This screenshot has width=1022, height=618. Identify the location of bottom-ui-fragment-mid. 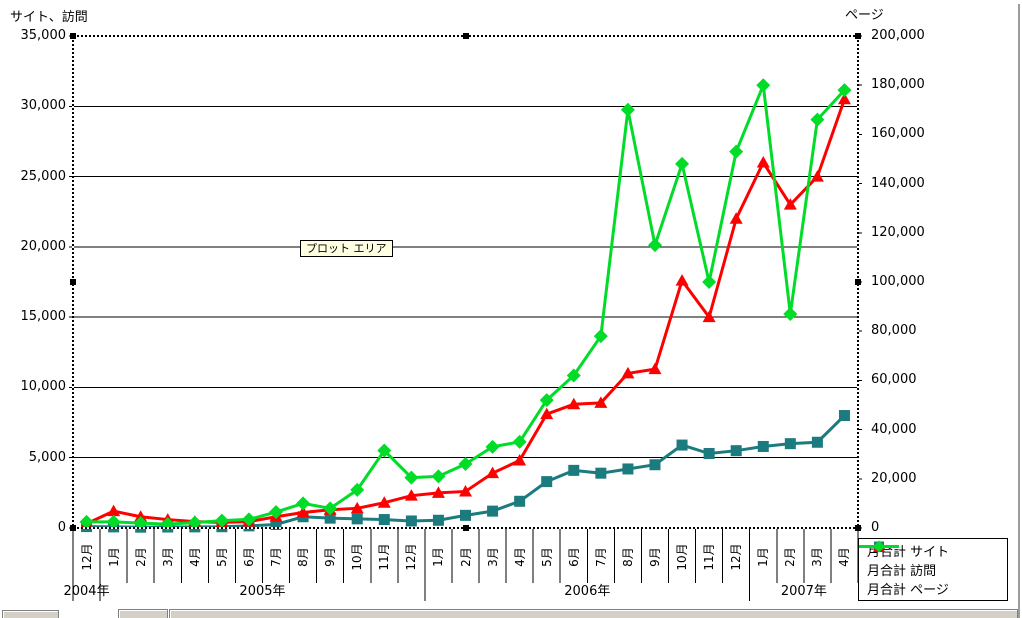
(143, 613).